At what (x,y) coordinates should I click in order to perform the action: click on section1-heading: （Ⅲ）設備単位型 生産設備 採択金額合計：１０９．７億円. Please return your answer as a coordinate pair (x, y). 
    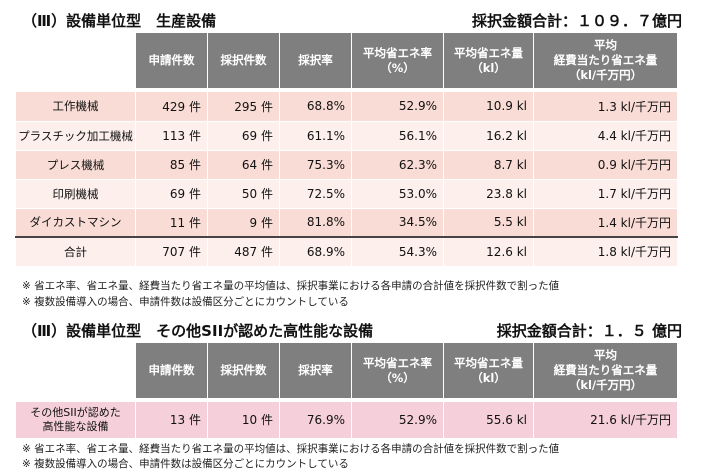
    Looking at the image, I should click on (352, 20).